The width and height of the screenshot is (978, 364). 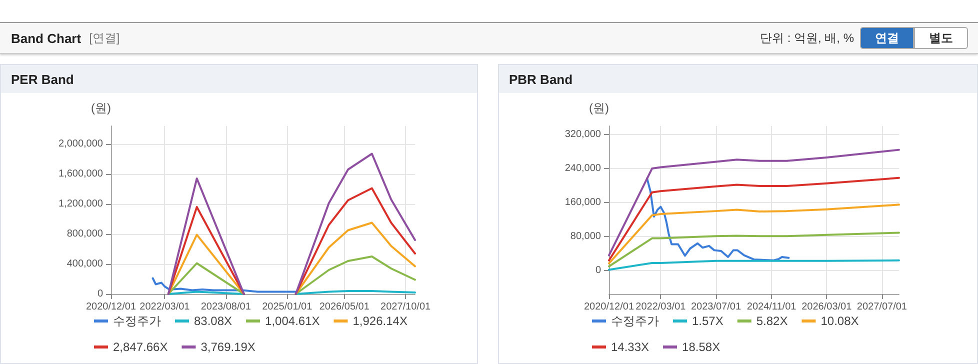 I want to click on x-tick-label: 2027/10/01, so click(x=406, y=307).